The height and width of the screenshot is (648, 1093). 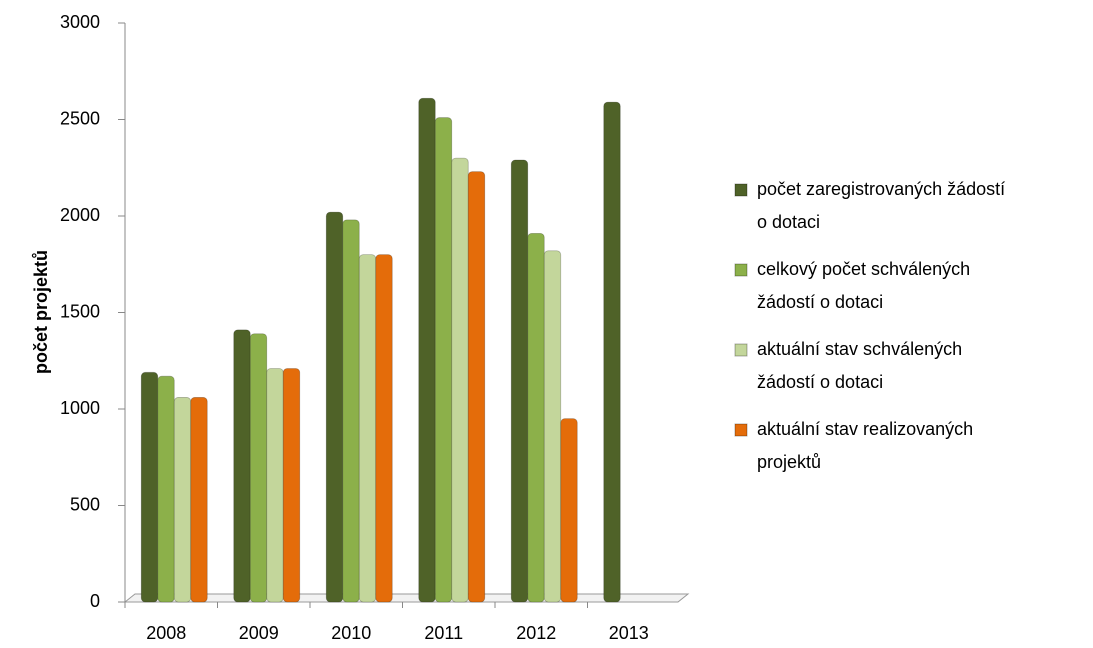 What do you see at coordinates (95, 601) in the screenshot?
I see `y-tick-label: 0` at bounding box center [95, 601].